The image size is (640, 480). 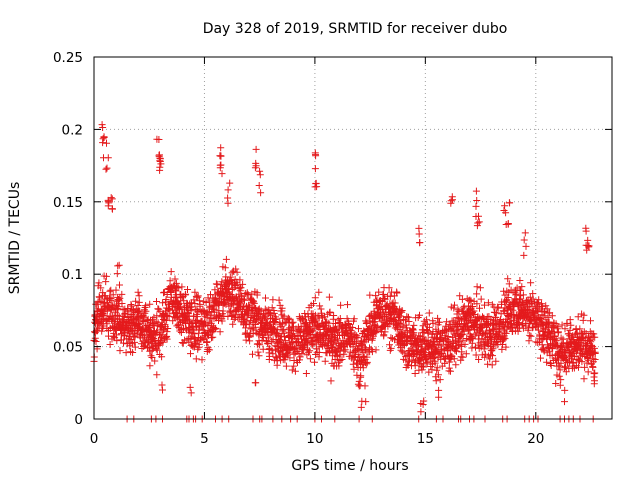 I want to click on y-tick-label: 0.15, so click(x=68, y=203).